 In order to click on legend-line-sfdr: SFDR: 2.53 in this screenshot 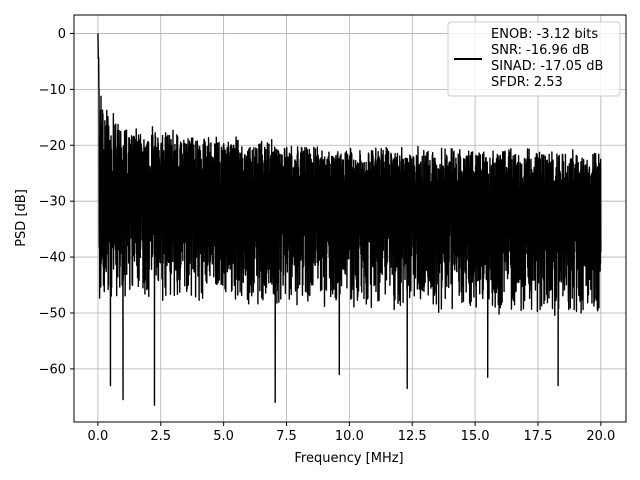, I will do `click(527, 82)`.